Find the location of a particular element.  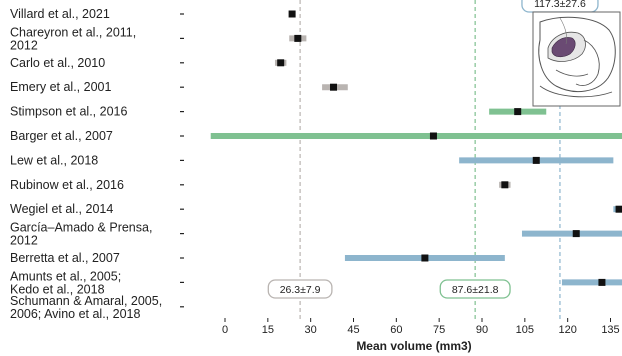

x-tick-label: 60 is located at coordinates (396, 330).